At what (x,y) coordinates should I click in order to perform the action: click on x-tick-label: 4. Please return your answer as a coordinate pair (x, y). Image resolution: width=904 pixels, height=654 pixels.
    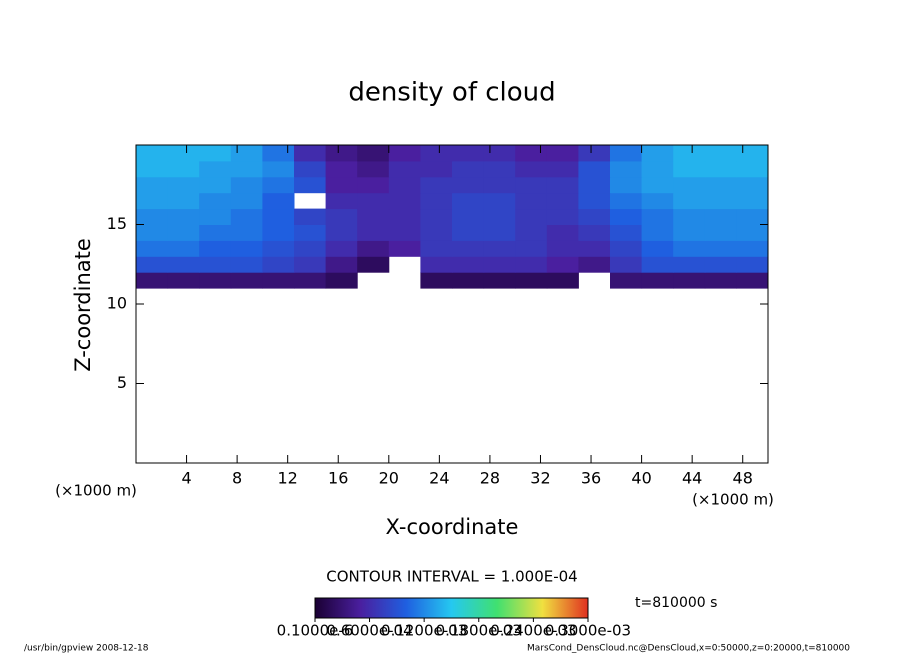
    Looking at the image, I should click on (186, 478).